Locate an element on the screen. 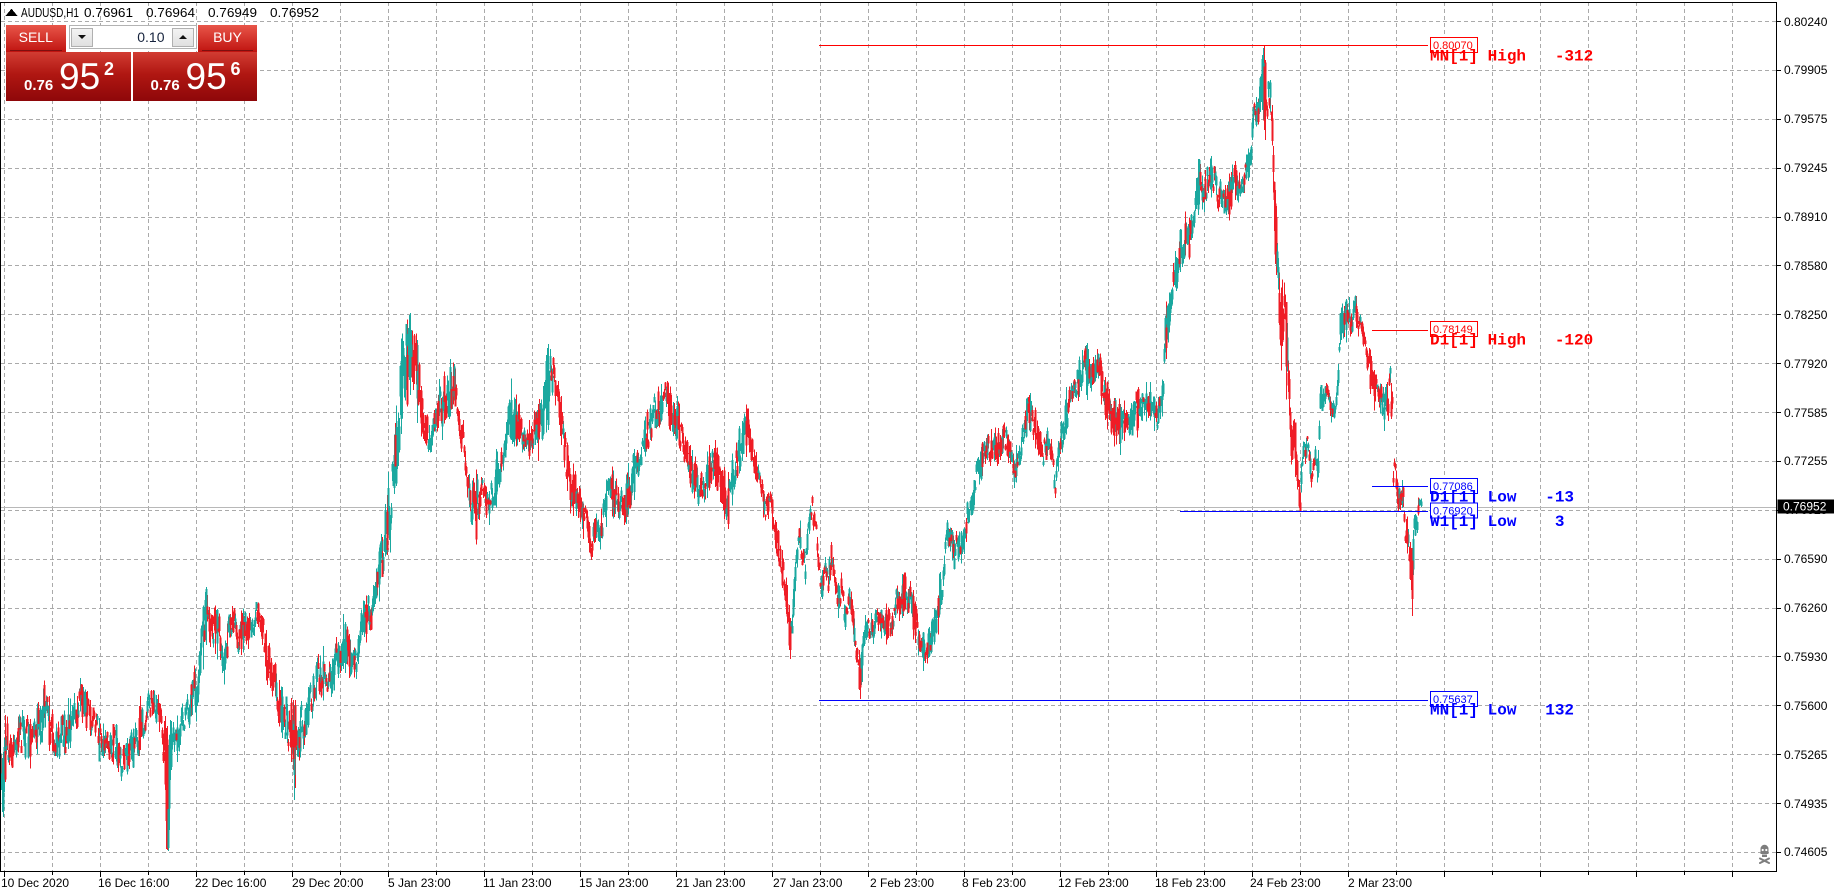 This screenshot has height=896, width=1840. svg-text: 0.78910 is located at coordinates (1806, 217).